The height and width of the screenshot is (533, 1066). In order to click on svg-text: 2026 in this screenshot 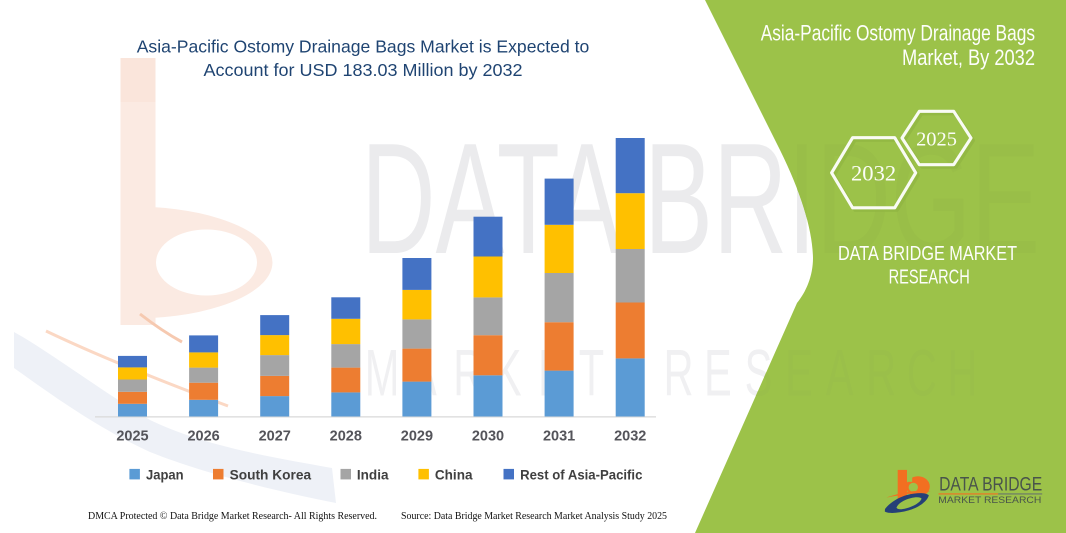, I will do `click(203, 436)`.